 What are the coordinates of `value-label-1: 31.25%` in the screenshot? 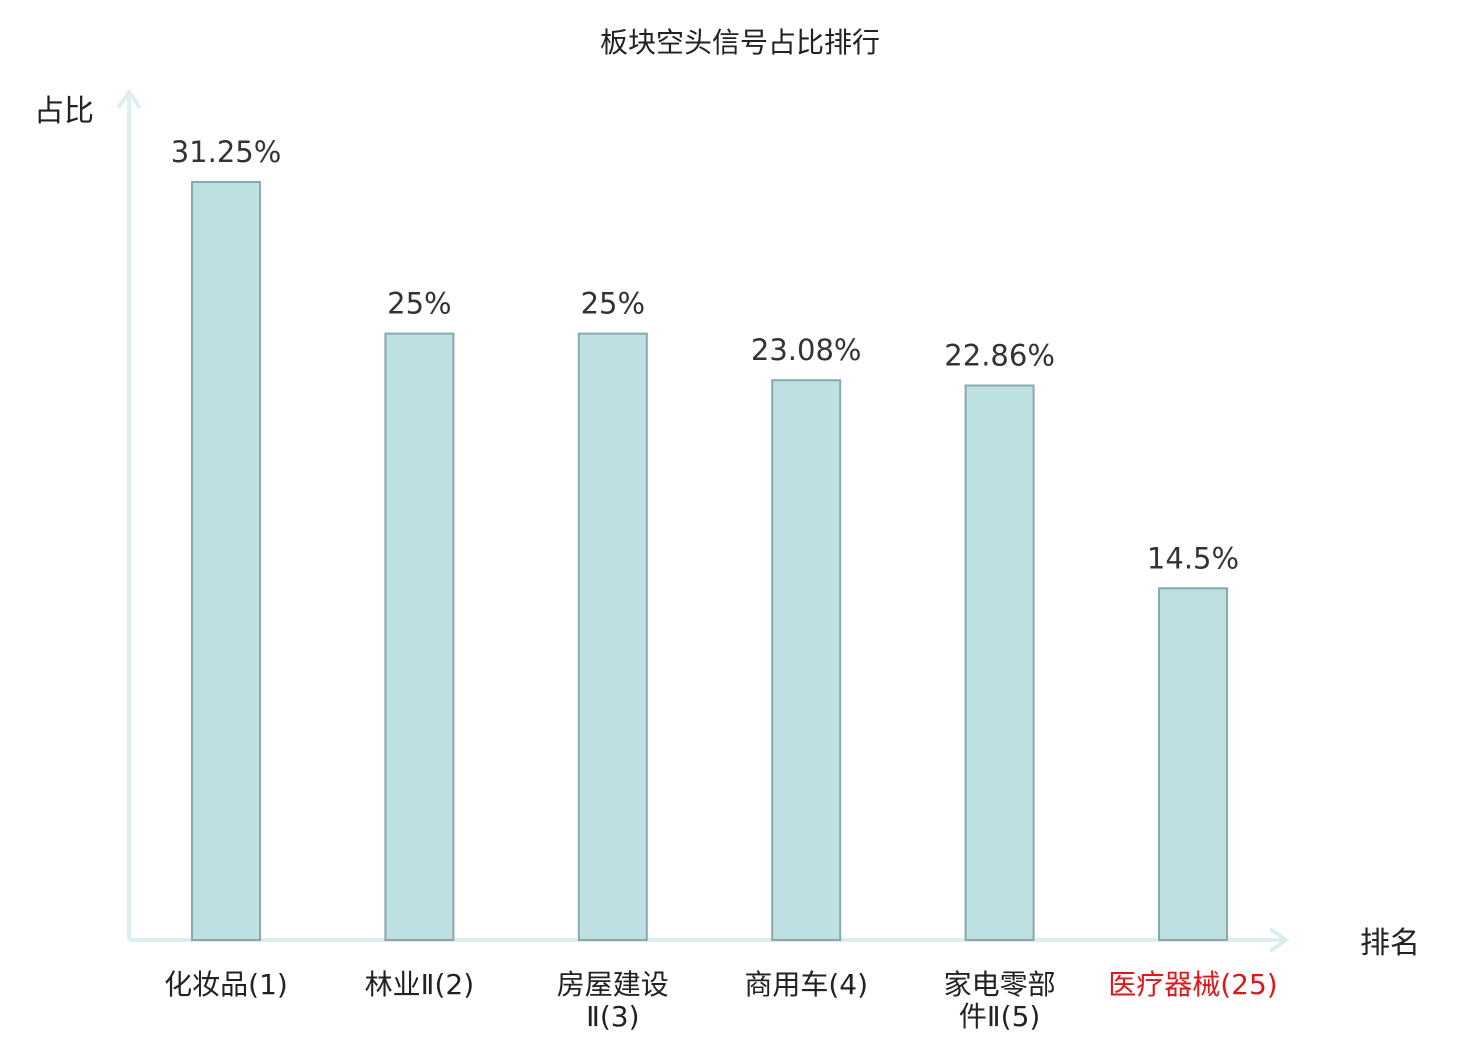 It's located at (226, 152).